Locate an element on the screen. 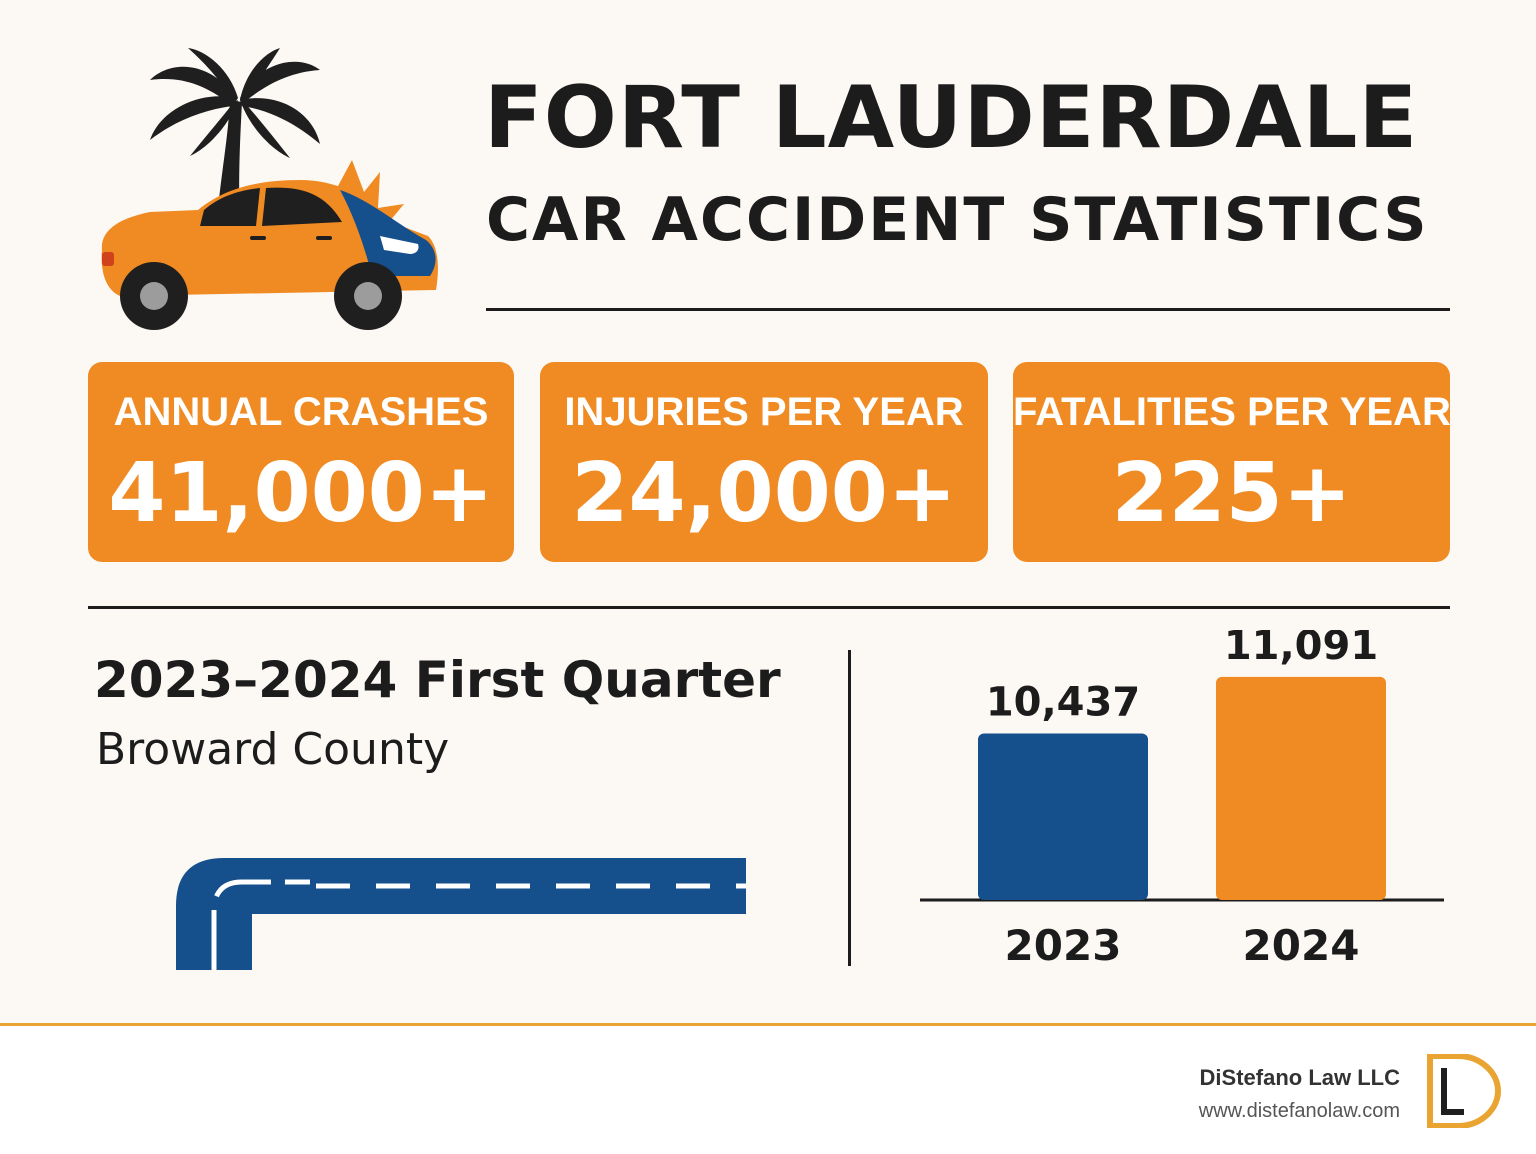 This screenshot has width=1536, height=1154. law-firm-logo-icon is located at coordinates (1464, 1091).